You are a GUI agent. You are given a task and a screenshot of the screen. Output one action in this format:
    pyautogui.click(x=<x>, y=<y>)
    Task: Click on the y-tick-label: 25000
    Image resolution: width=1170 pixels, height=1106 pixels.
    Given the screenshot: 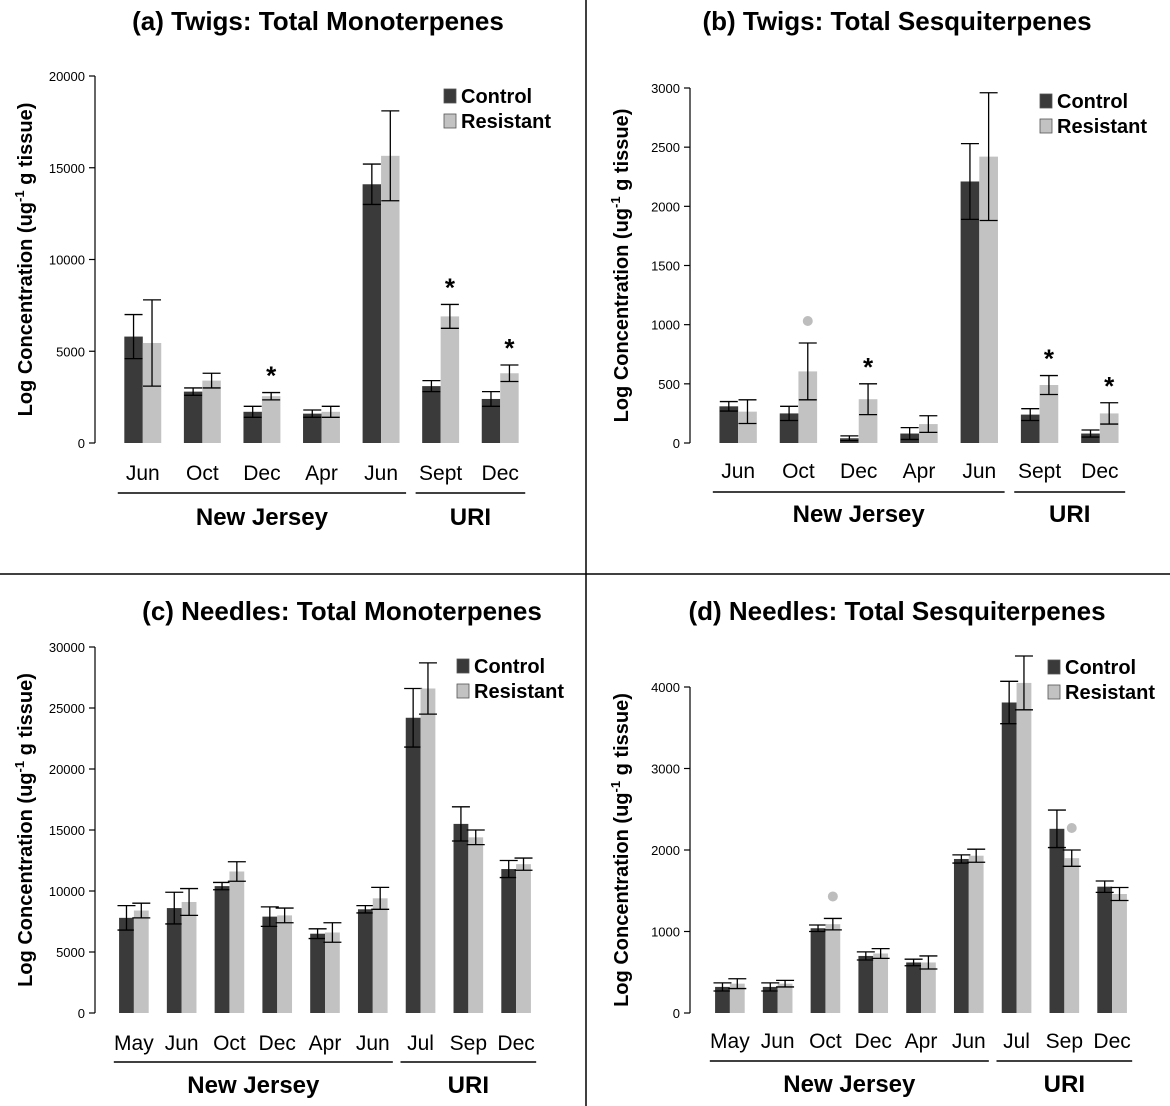 What is the action you would take?
    pyautogui.click(x=67, y=708)
    